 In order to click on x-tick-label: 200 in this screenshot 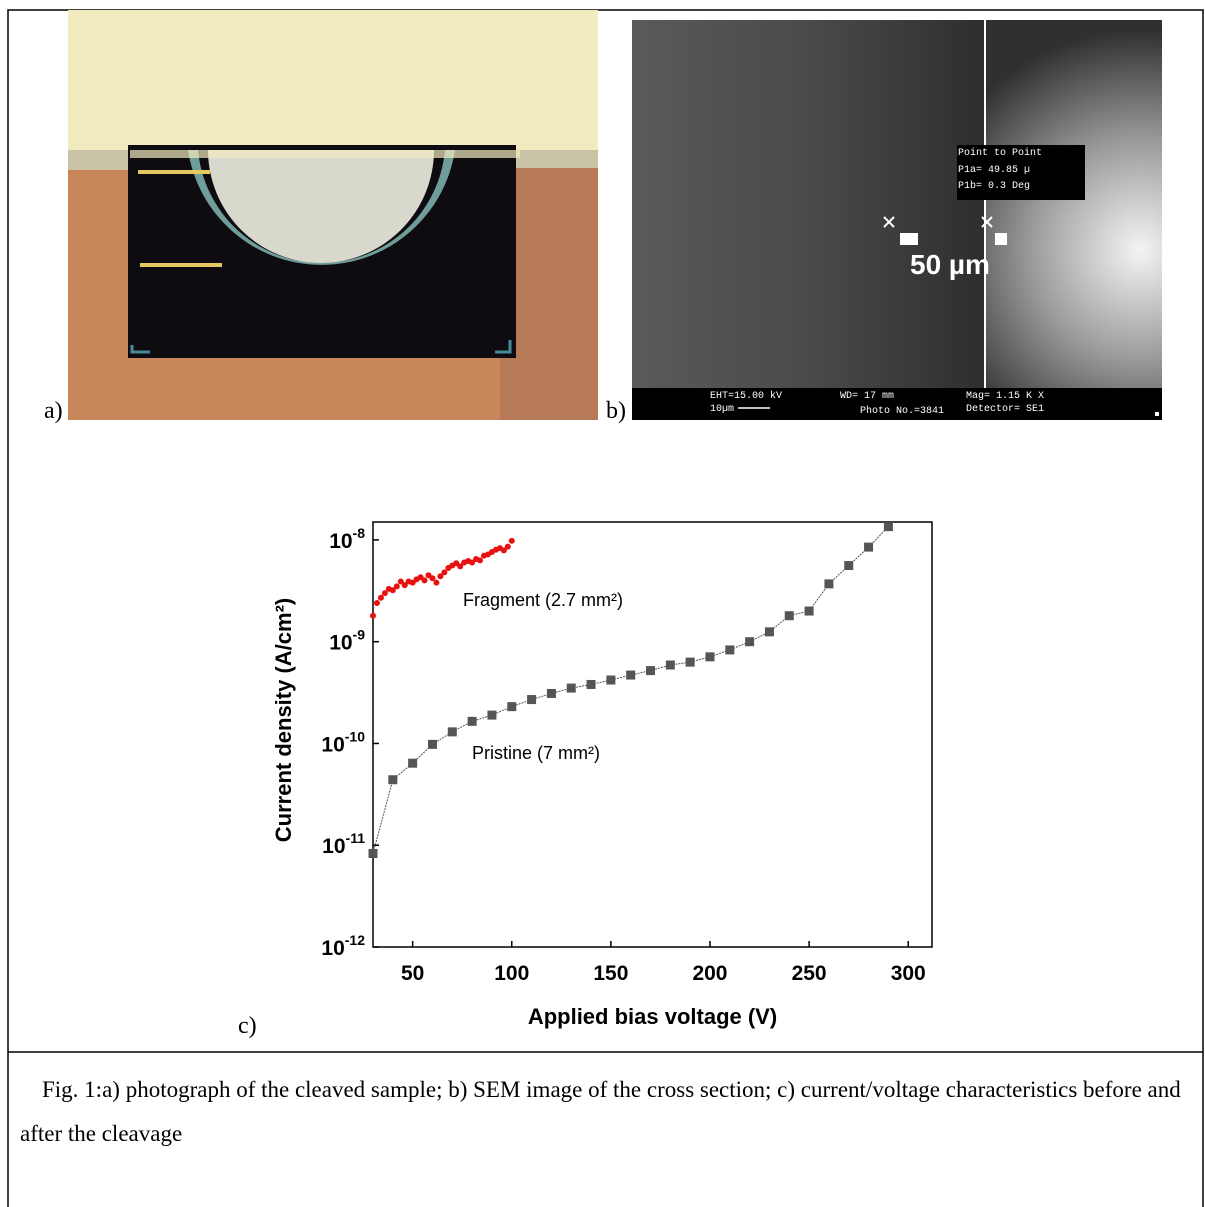, I will do `click(709, 973)`.